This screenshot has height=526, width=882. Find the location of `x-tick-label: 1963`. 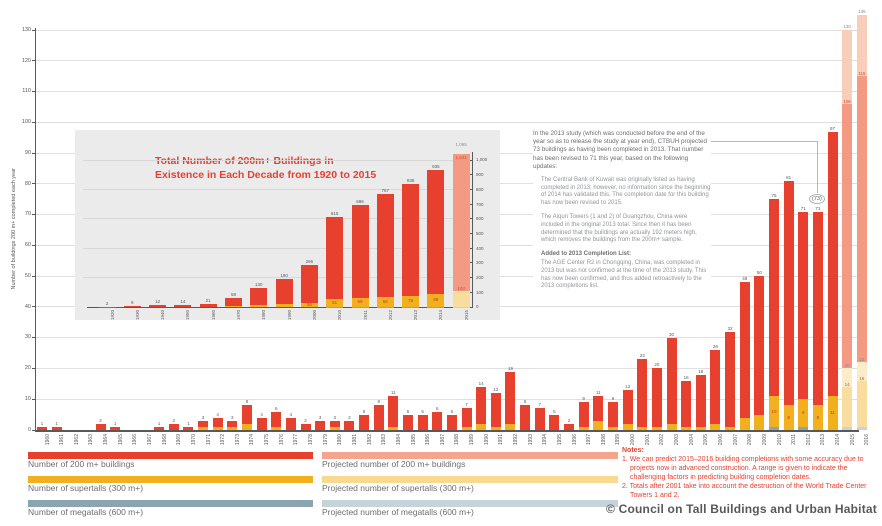

x-tick-label: 1963 is located at coordinates (91, 440).